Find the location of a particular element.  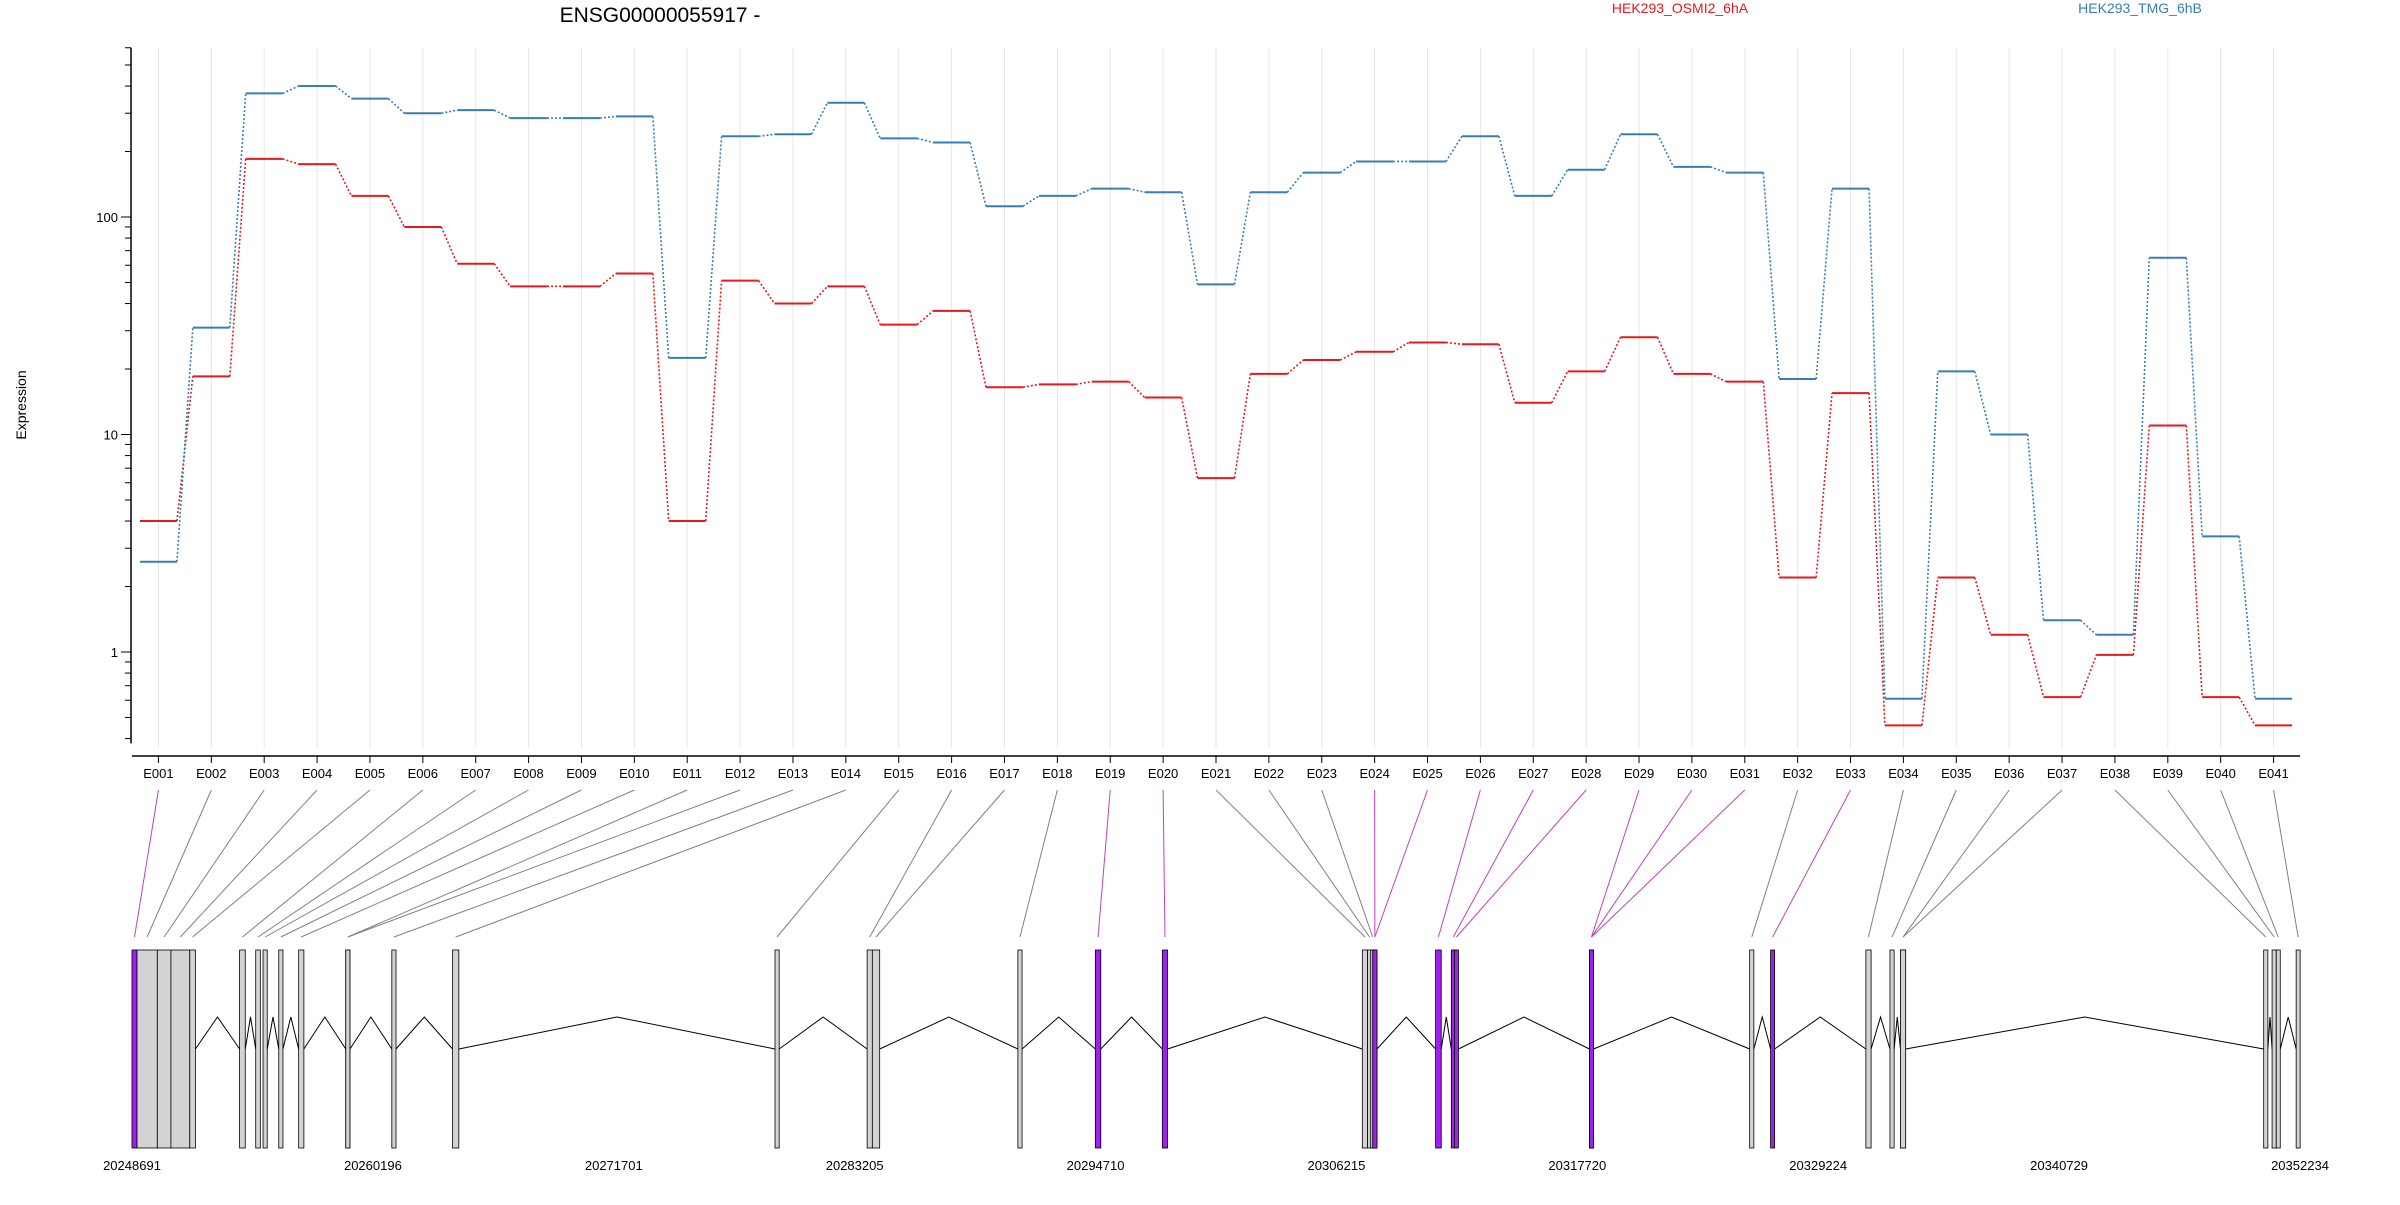

exon-E038 is located at coordinates (2266, 1049).